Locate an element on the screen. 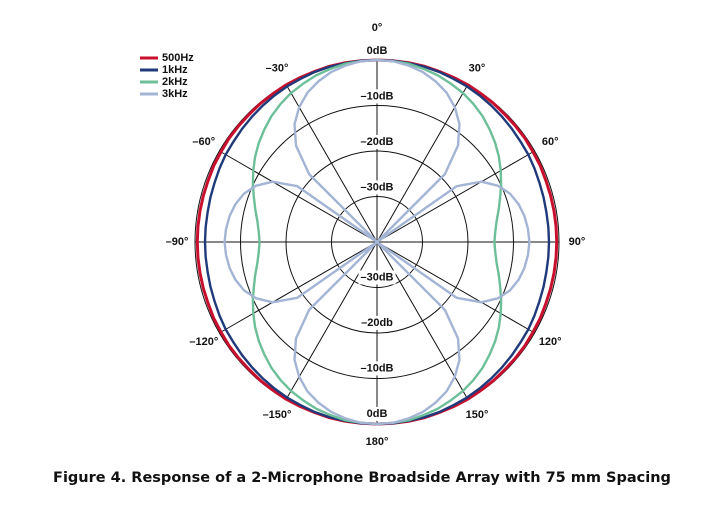 The width and height of the screenshot is (720, 510). legend-label: 500Hz is located at coordinates (178, 58).